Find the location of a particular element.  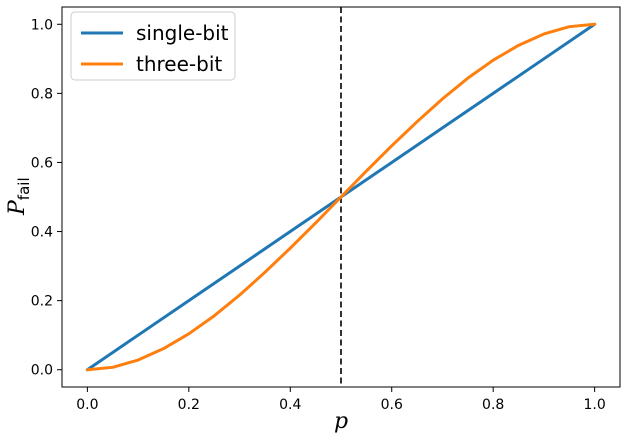

legend: single-bit three-bit is located at coordinates (153, 46).